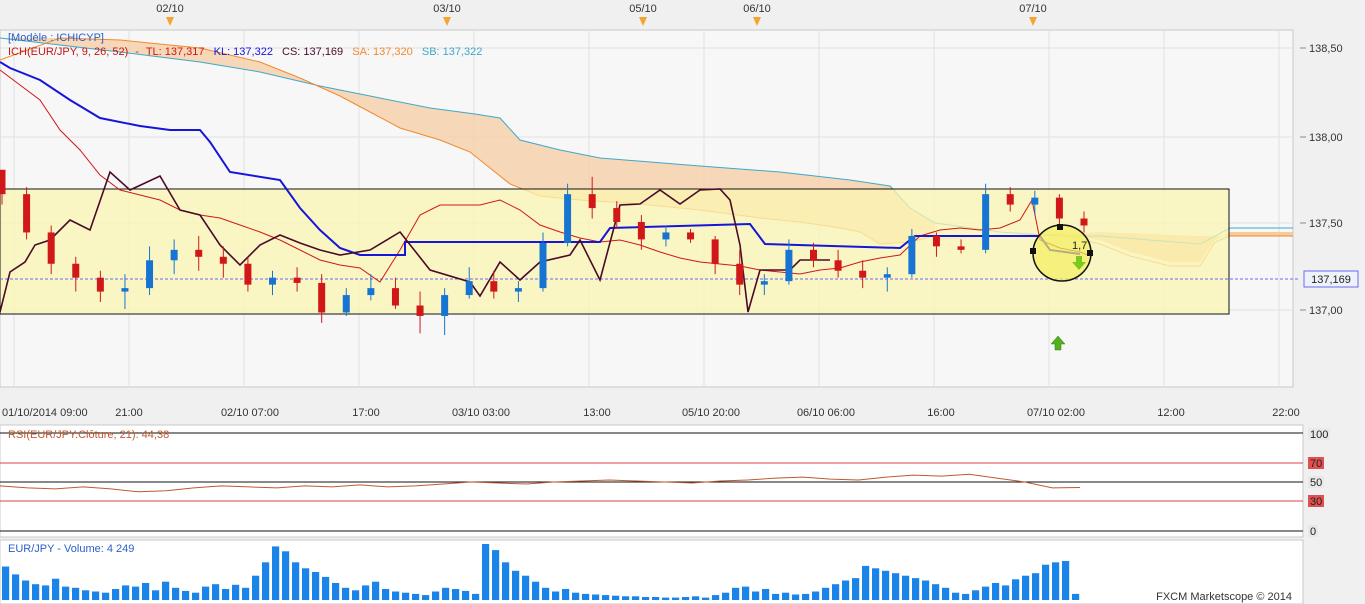 The width and height of the screenshot is (1365, 604). What do you see at coordinates (312, 52) in the screenshot?
I see `legend-chikou: CS: 137,169` at bounding box center [312, 52].